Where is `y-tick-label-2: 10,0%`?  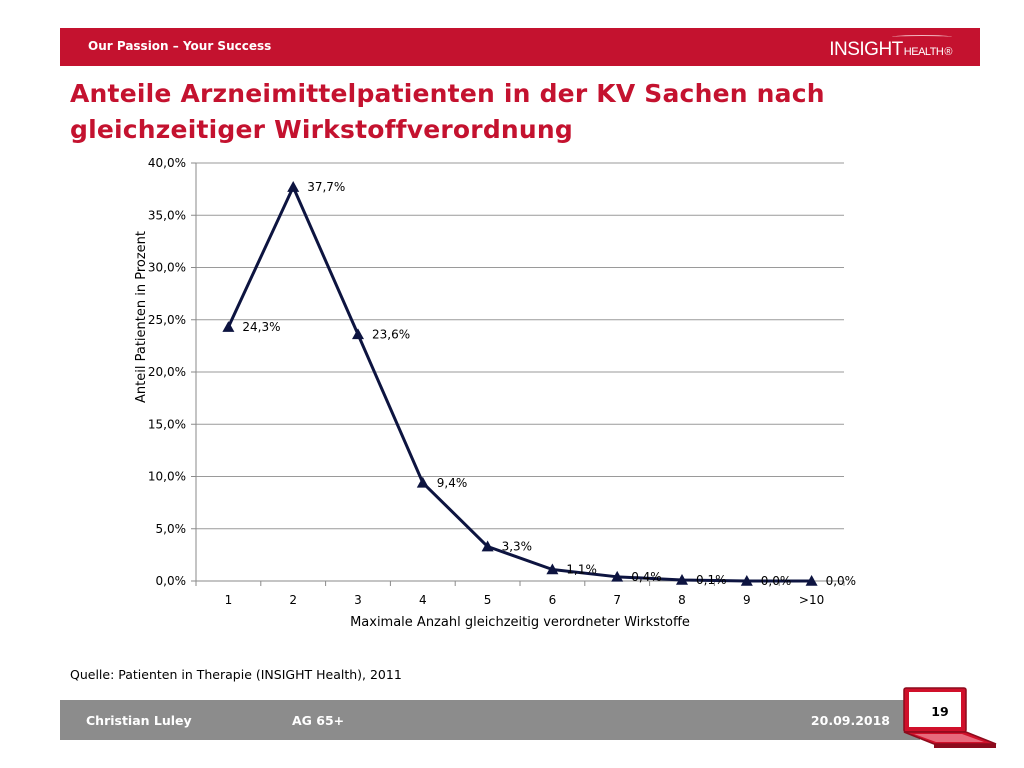
y-tick-label-2: 10,0% is located at coordinates (167, 477).